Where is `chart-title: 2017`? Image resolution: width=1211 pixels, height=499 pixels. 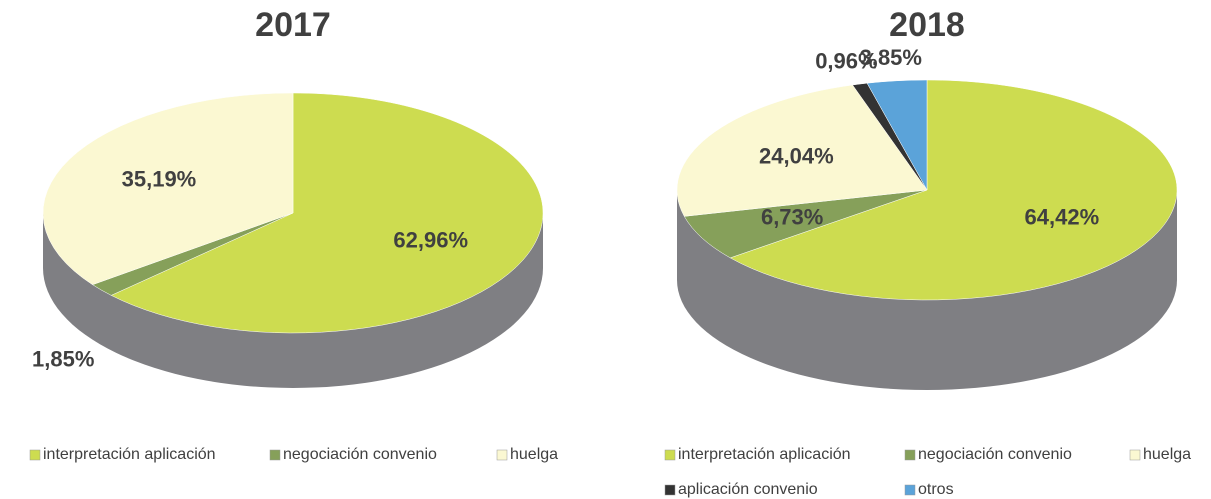 chart-title: 2017 is located at coordinates (293, 25).